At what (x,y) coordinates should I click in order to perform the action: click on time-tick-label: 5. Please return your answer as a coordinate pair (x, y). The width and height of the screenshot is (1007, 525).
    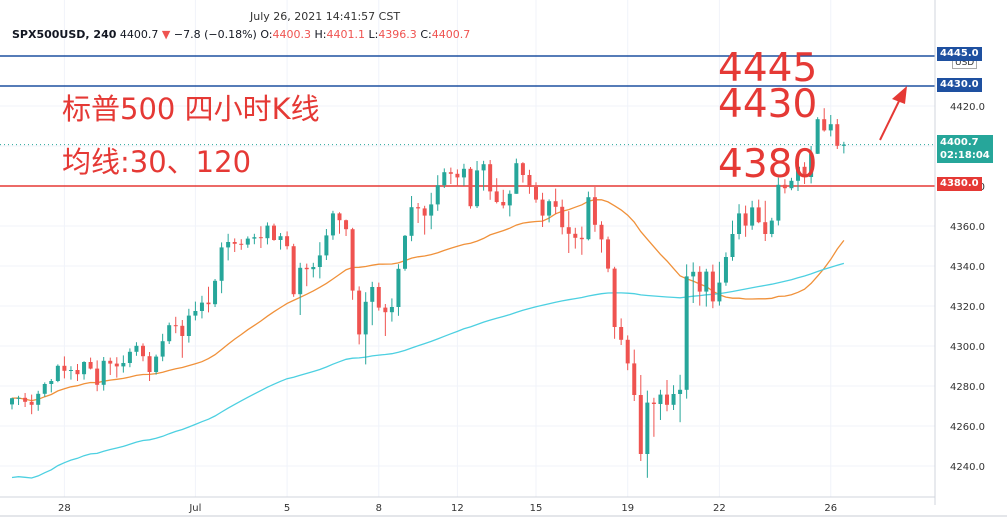
    Looking at the image, I should click on (287, 508).